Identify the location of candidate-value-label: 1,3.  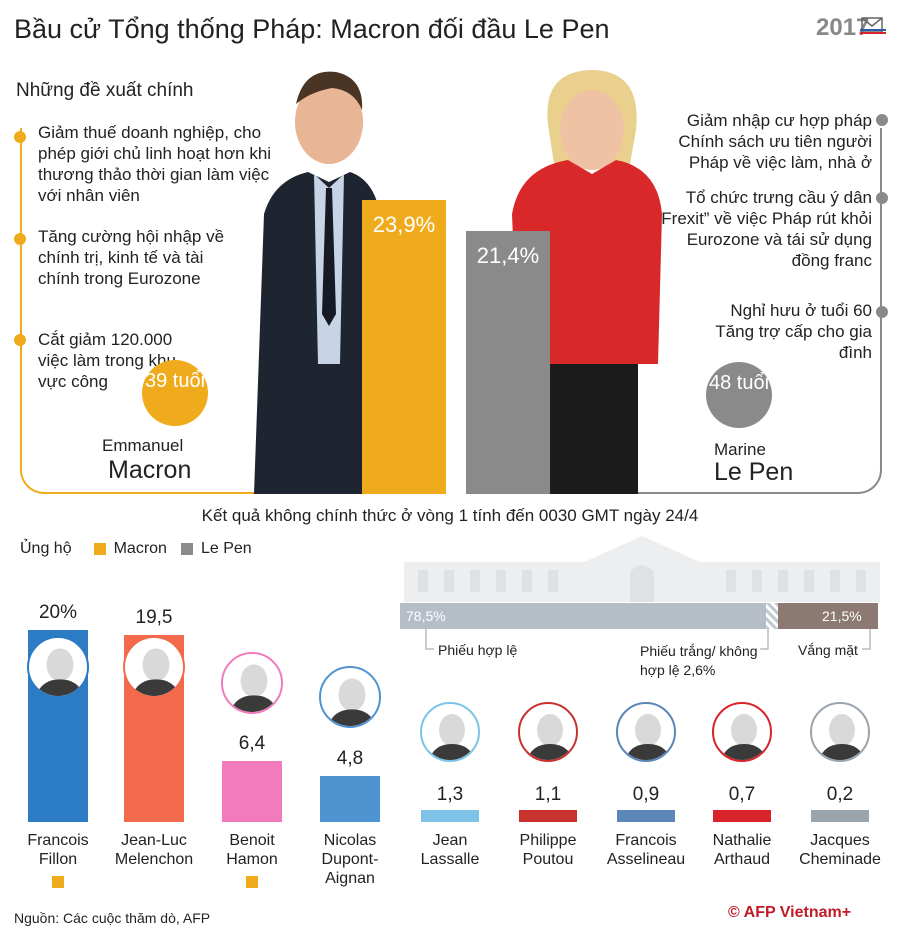
(450, 794).